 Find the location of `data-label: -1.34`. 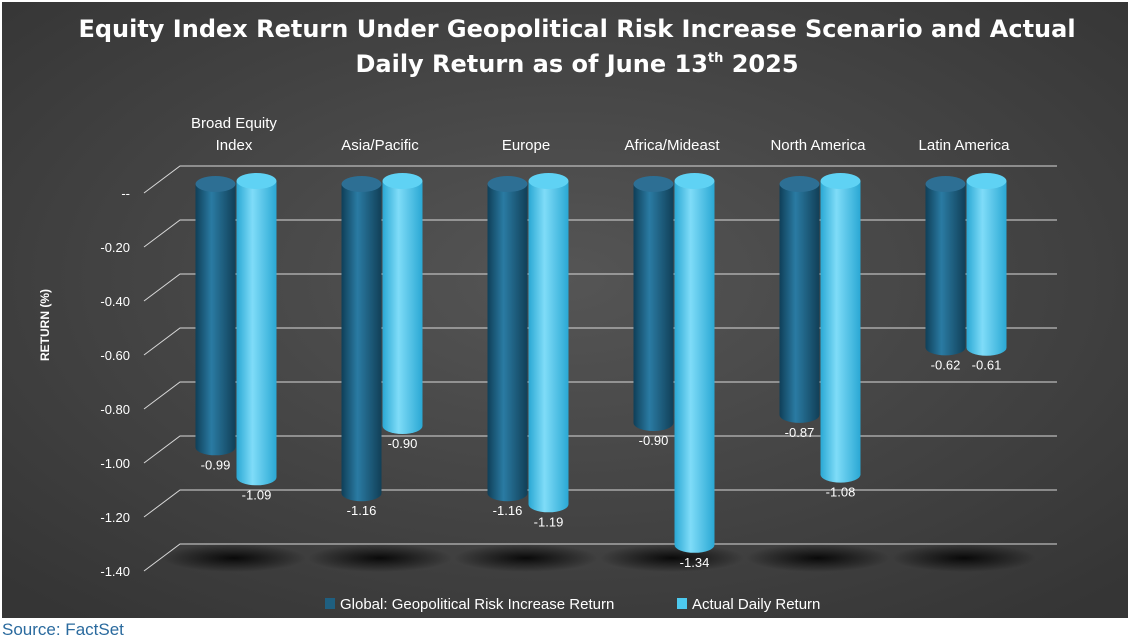

data-label: -1.34 is located at coordinates (695, 562).